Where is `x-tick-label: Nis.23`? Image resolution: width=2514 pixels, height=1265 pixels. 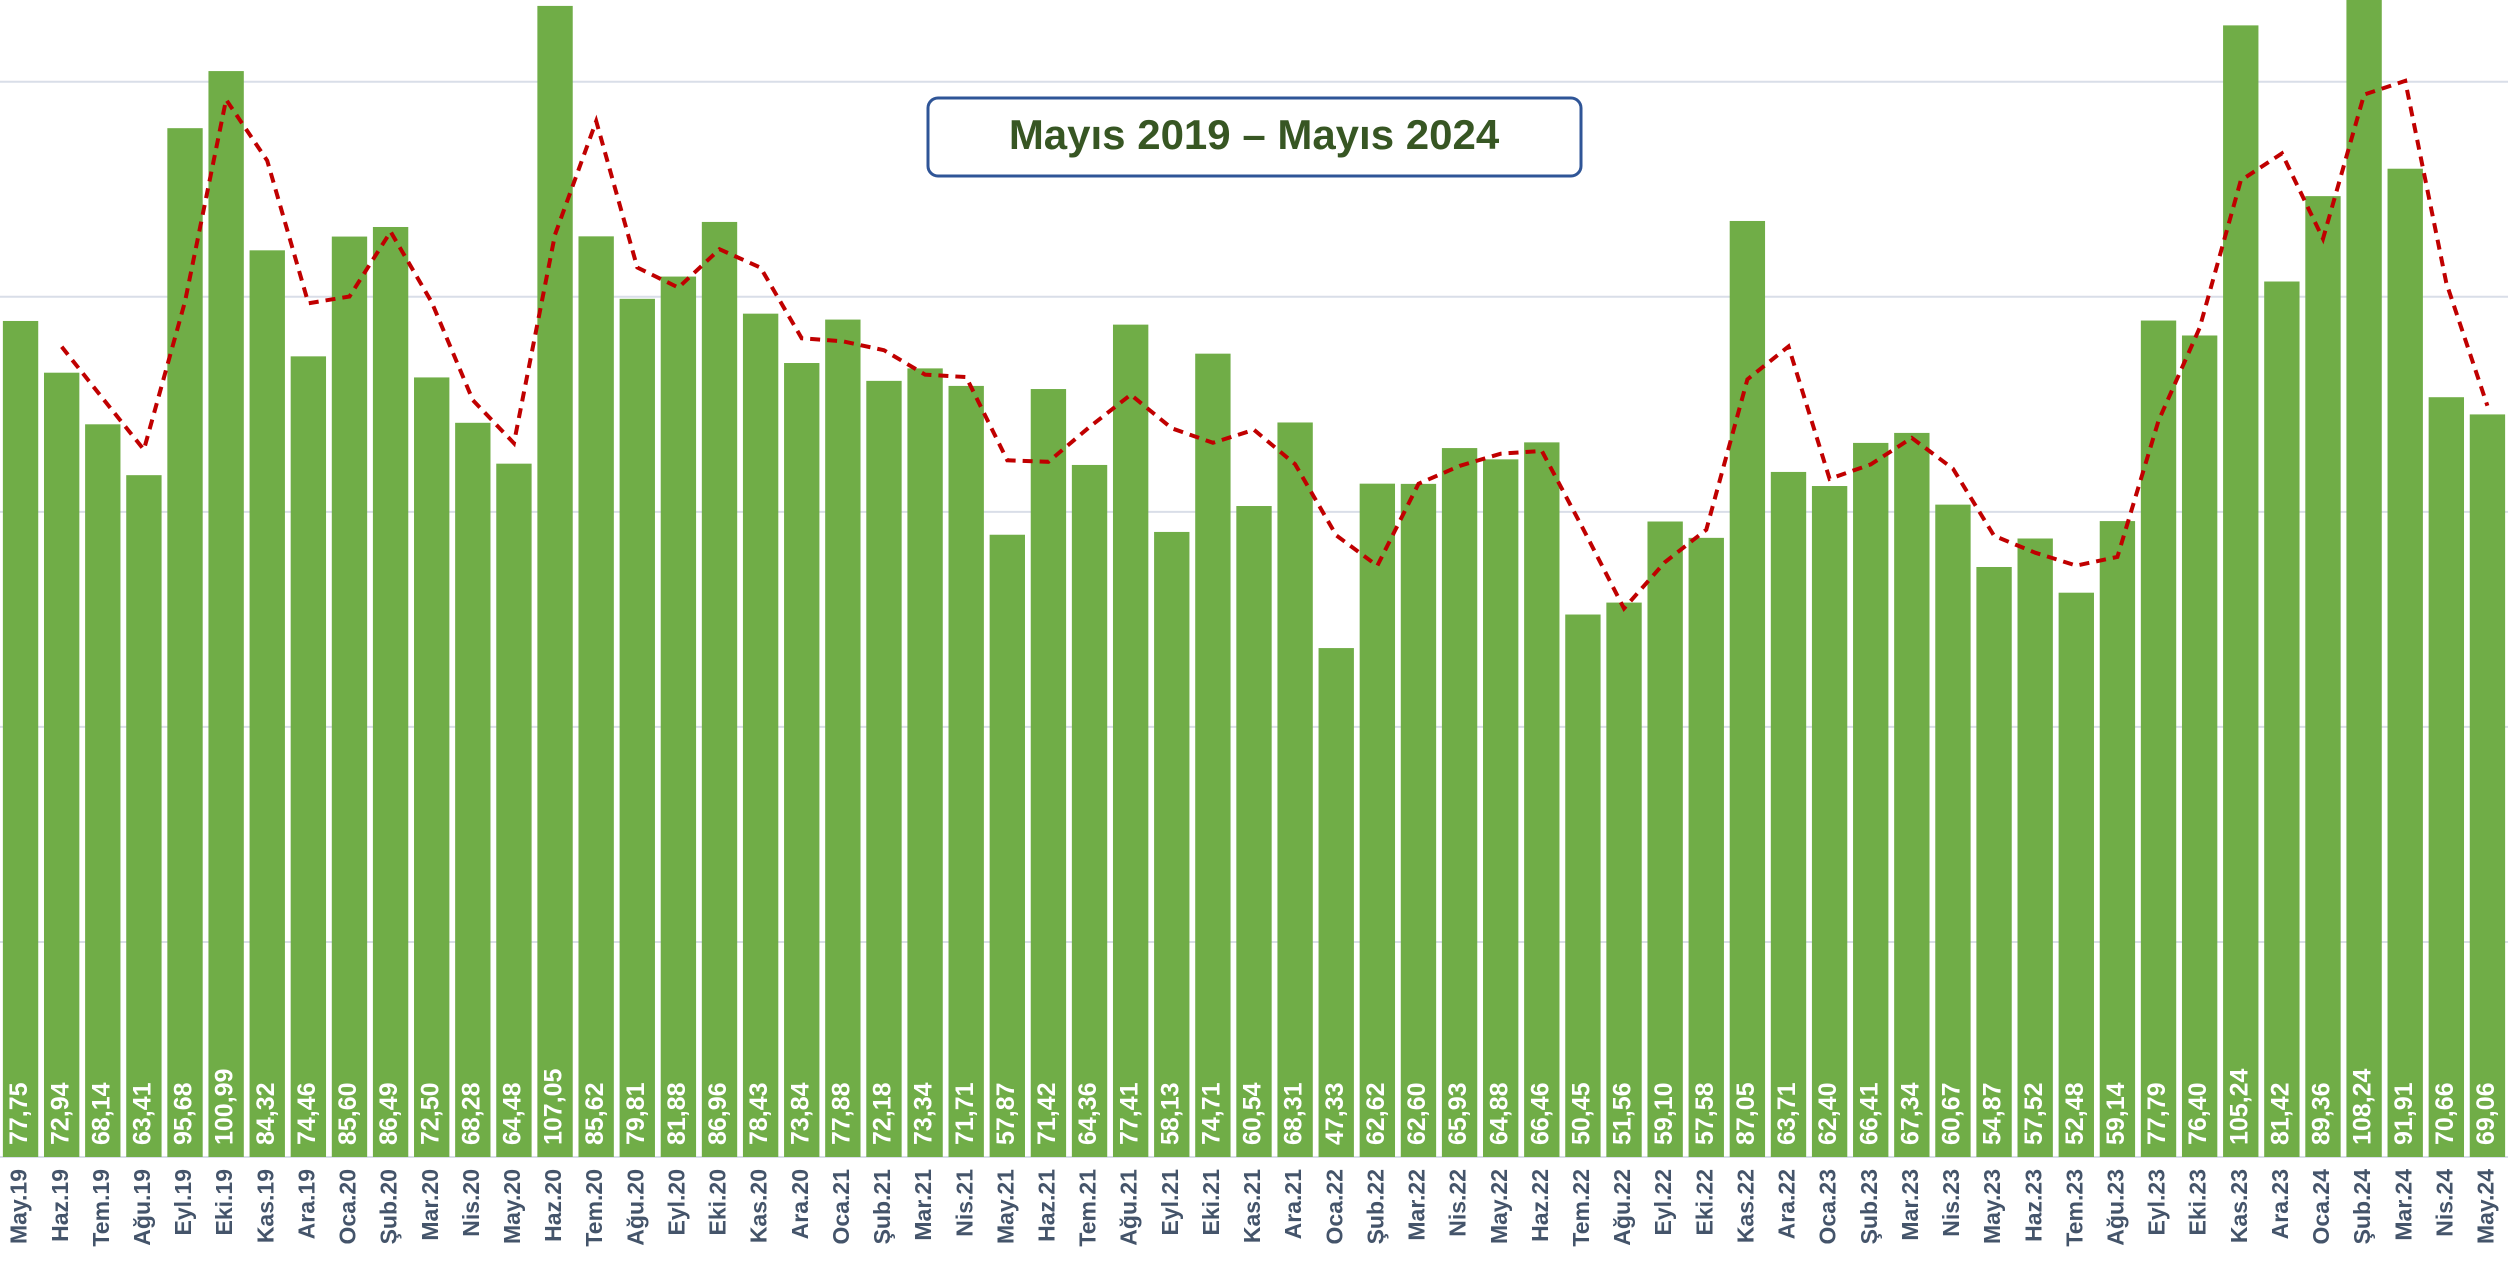 x-tick-label: Nis.23 is located at coordinates (1951, 1203).